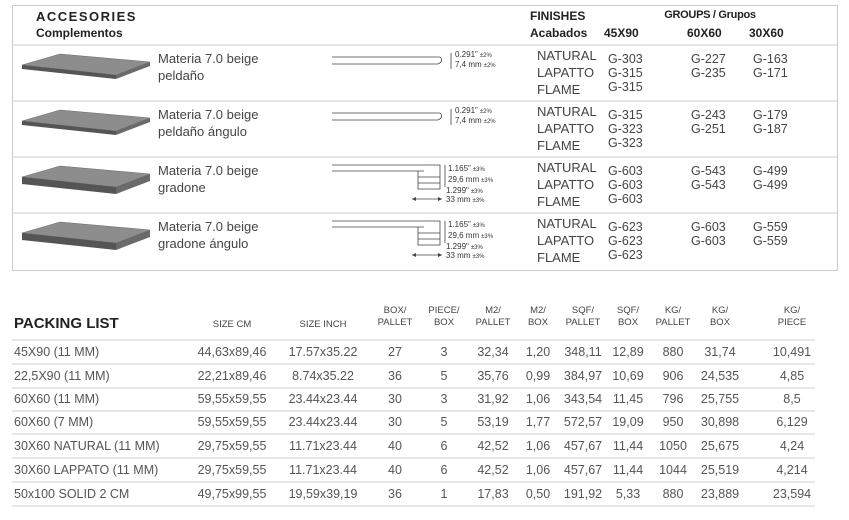 This screenshot has width=849, height=520. I want to click on cell: 11,44, so click(628, 470).